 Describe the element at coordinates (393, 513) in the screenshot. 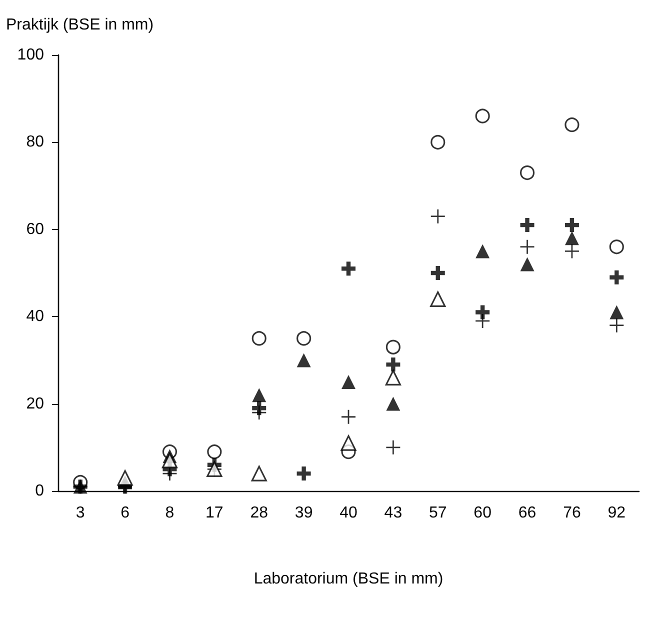

I see `x-tick-label: 43` at that location.